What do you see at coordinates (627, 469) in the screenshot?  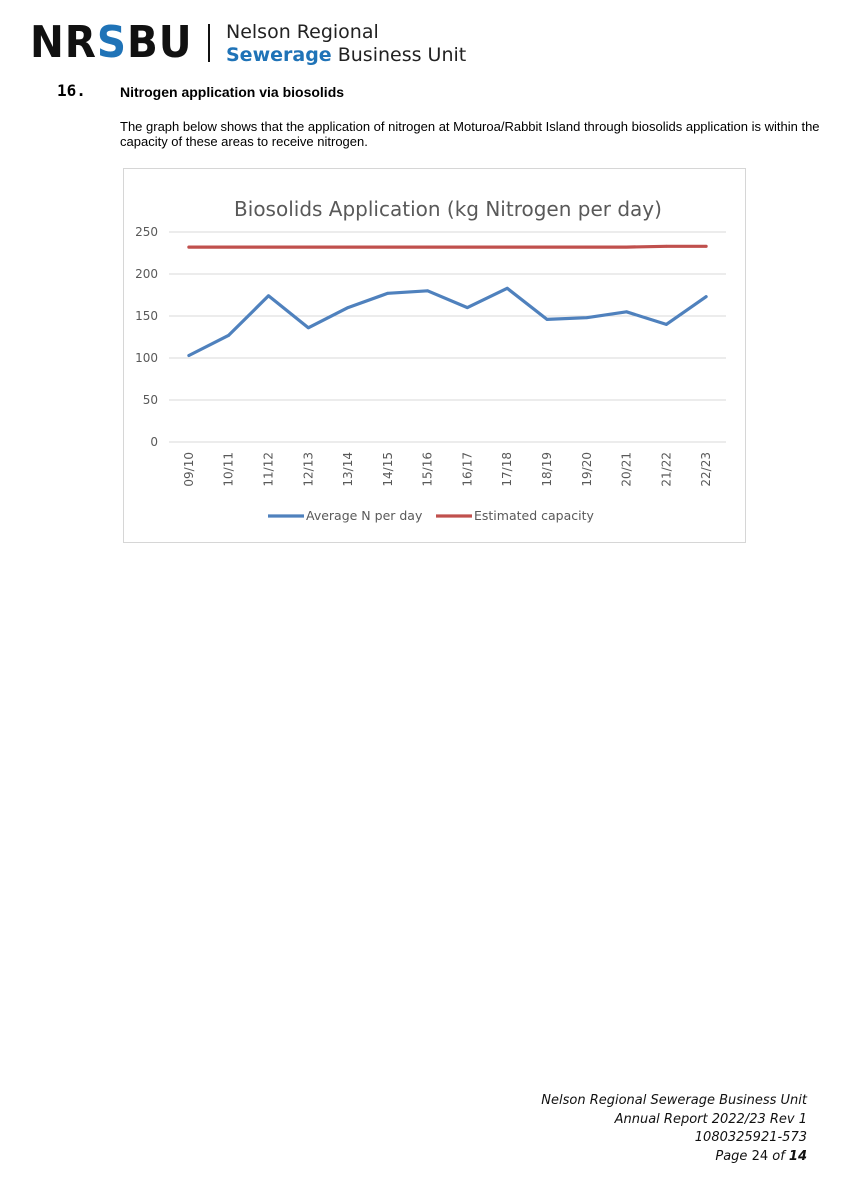 I see `x-tick-label: 20/21` at bounding box center [627, 469].